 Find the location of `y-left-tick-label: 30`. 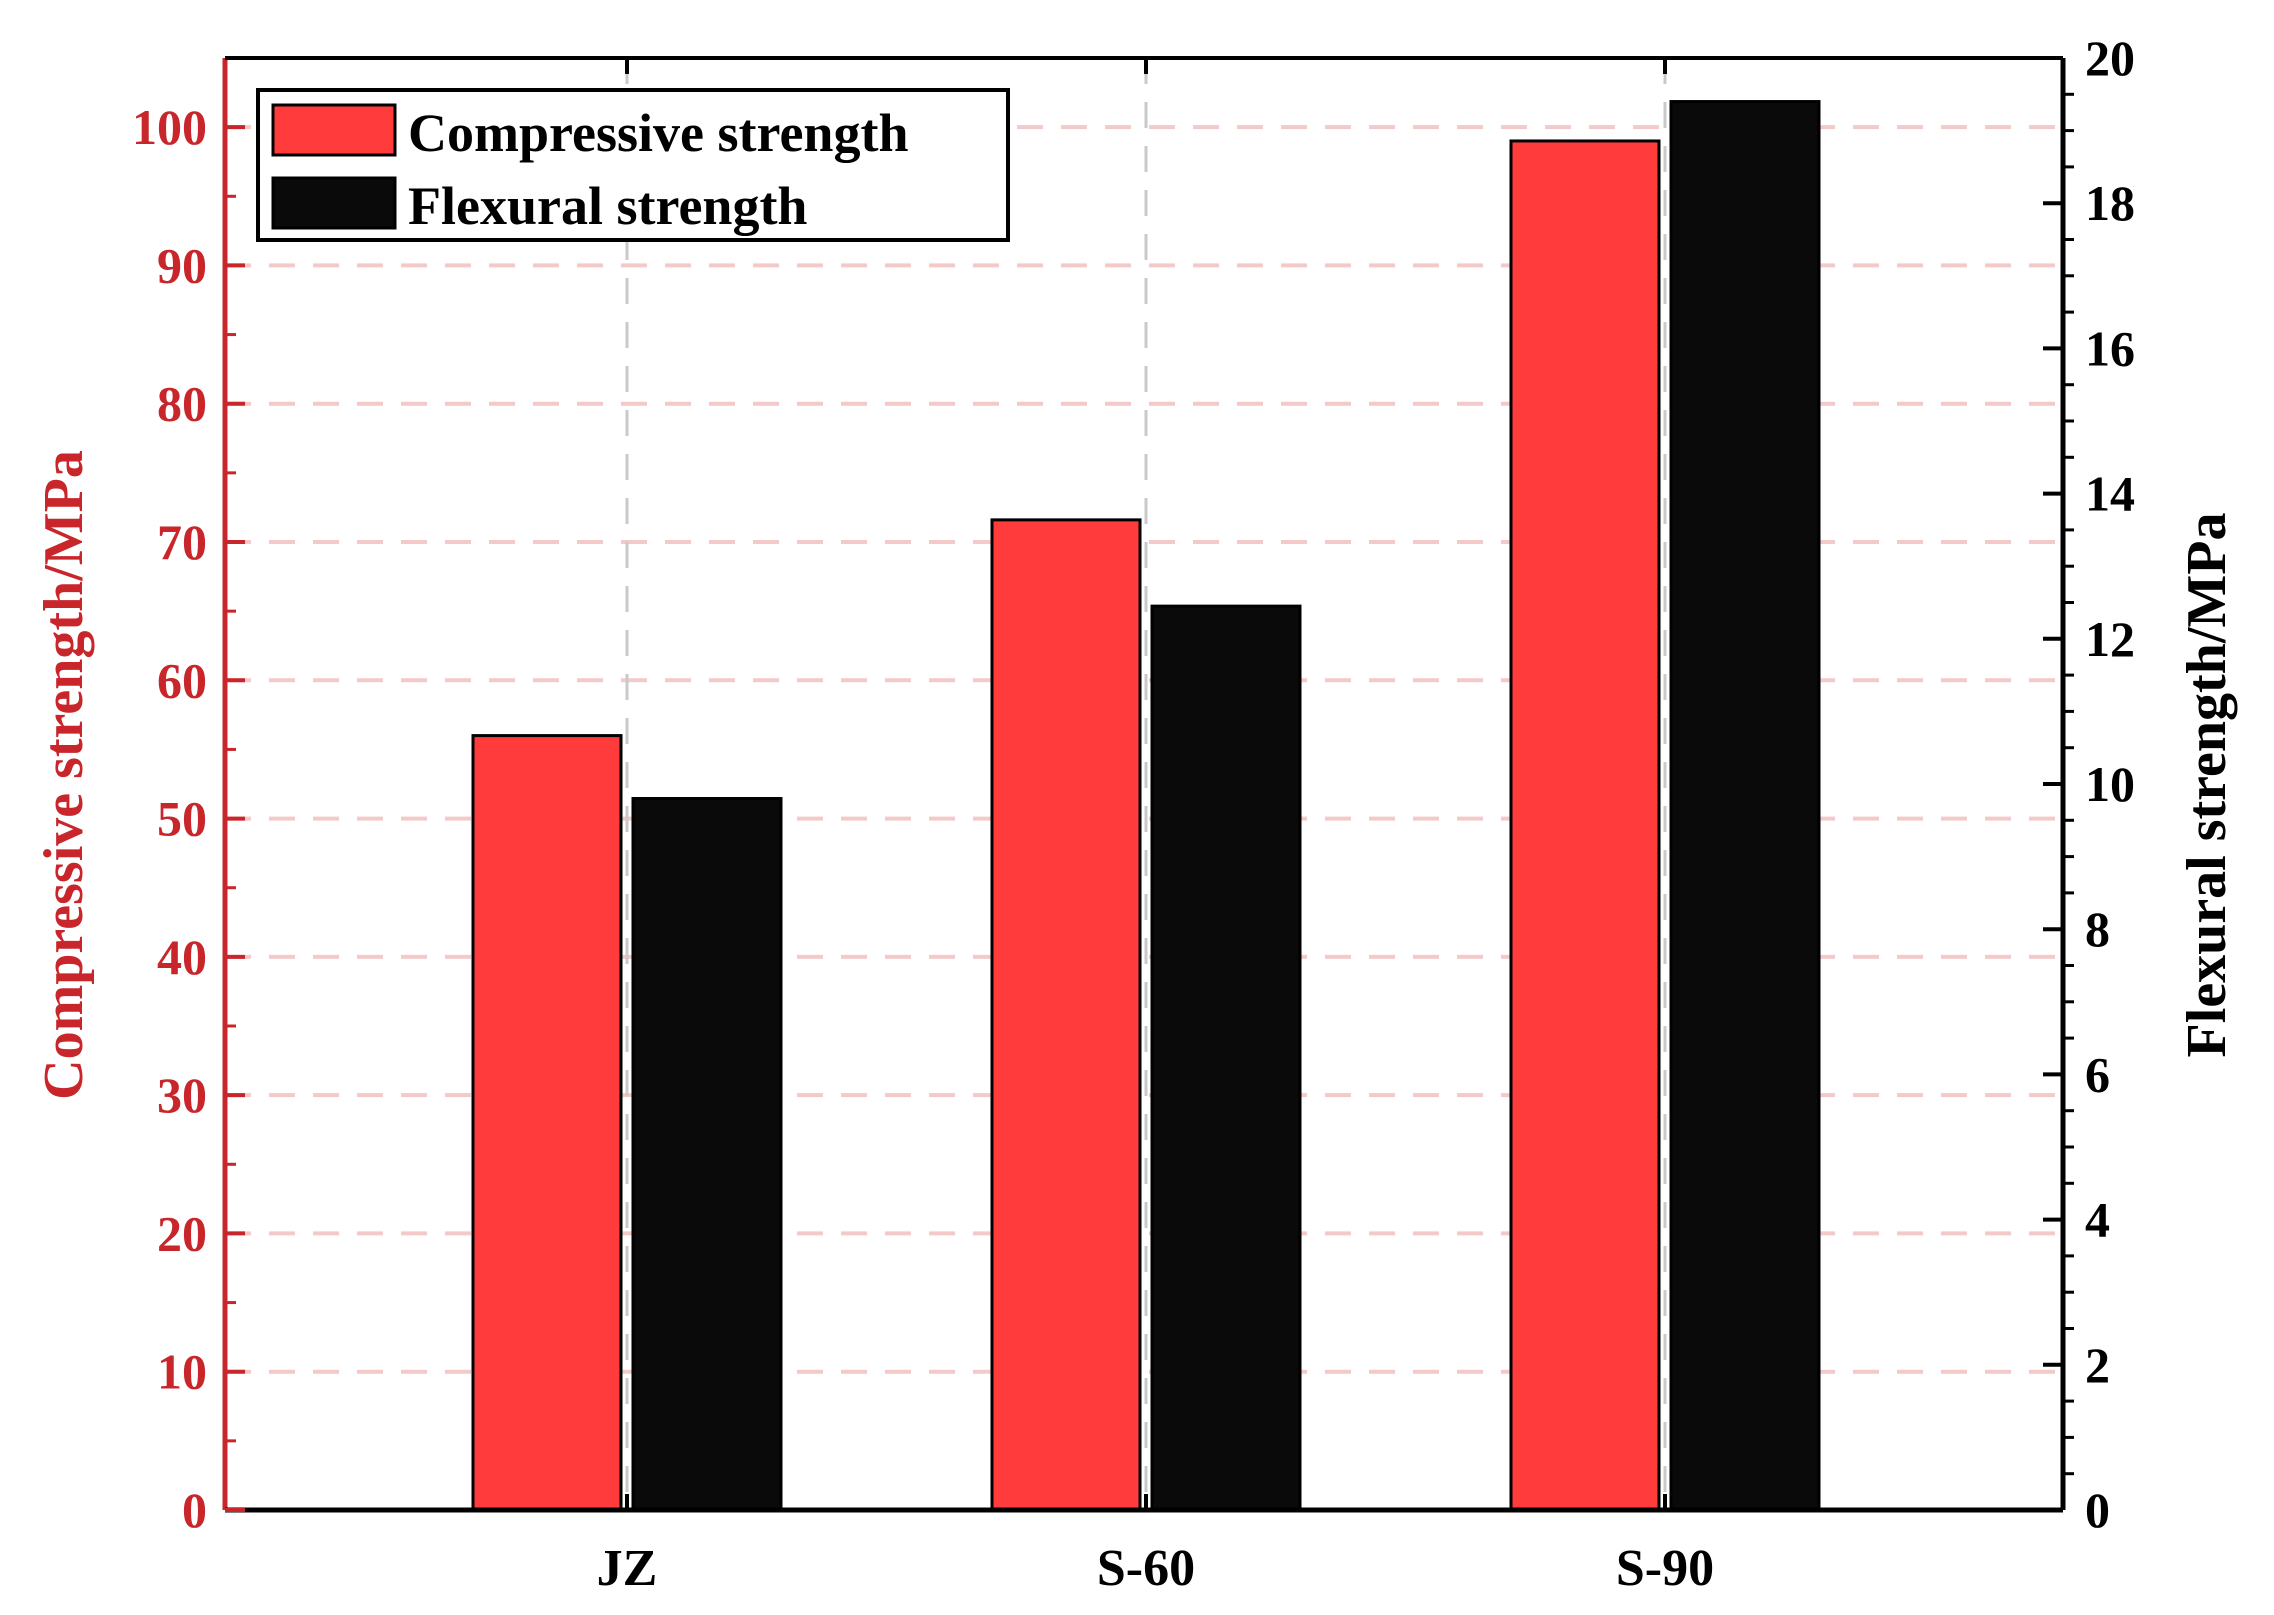

y-left-tick-label: 30 is located at coordinates (182, 1095).